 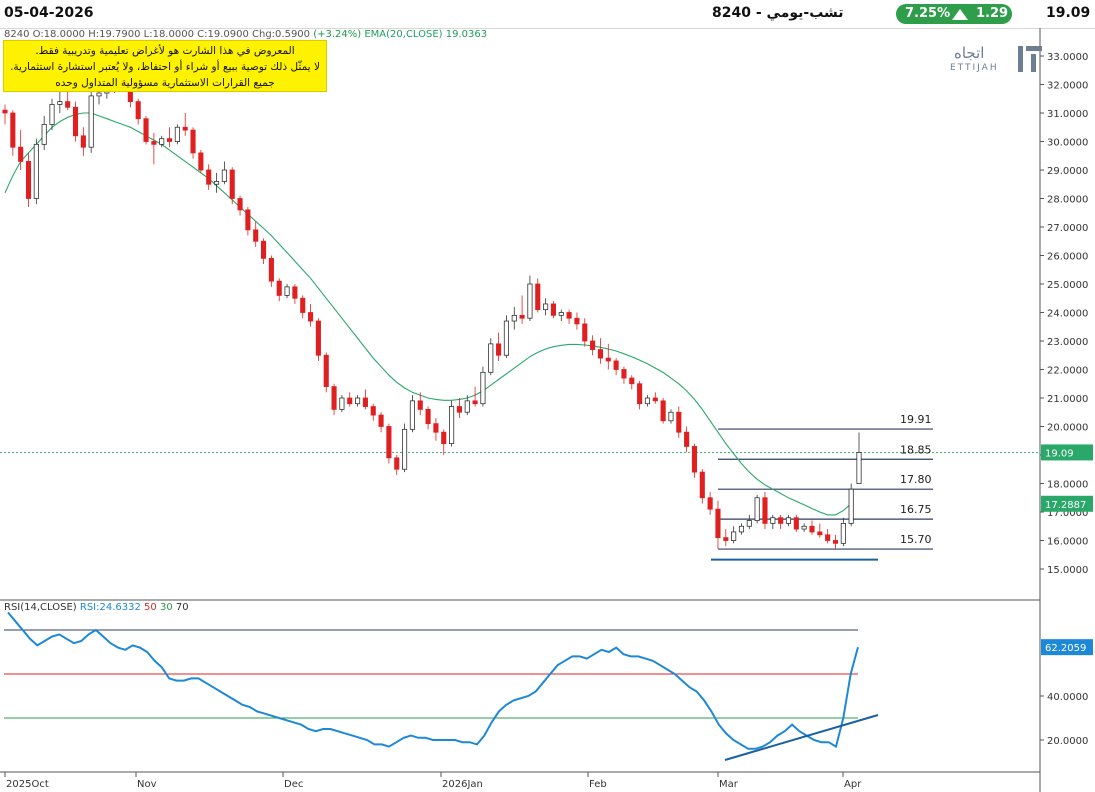 I want to click on rsi-level-30: 30, so click(x=166, y=607).